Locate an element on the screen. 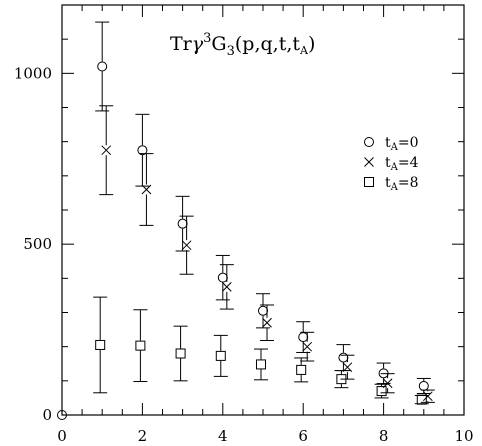  x-tick-label: 6 is located at coordinates (303, 436).